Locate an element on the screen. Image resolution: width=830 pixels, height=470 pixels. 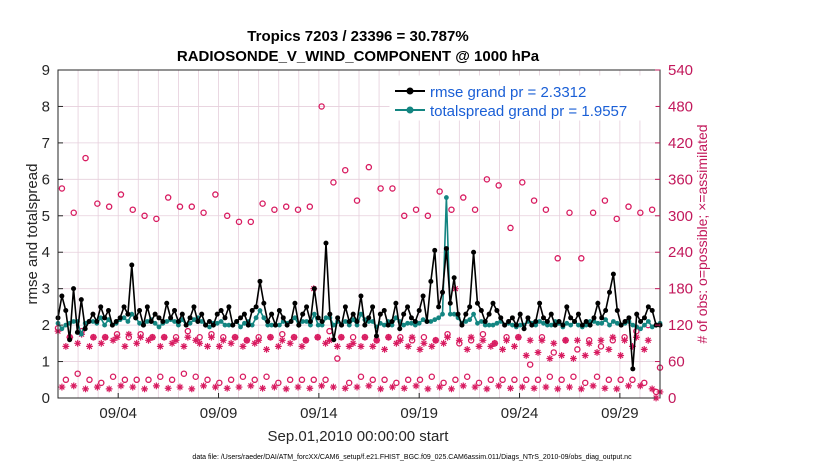
y-tick-label: 7 is located at coordinates (46, 143).